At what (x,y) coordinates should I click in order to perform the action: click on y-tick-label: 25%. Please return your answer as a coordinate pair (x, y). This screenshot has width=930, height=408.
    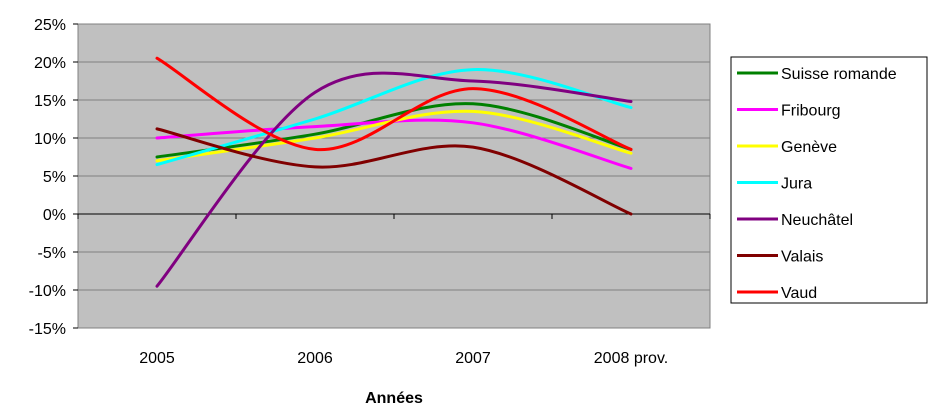
    Looking at the image, I should click on (50, 25).